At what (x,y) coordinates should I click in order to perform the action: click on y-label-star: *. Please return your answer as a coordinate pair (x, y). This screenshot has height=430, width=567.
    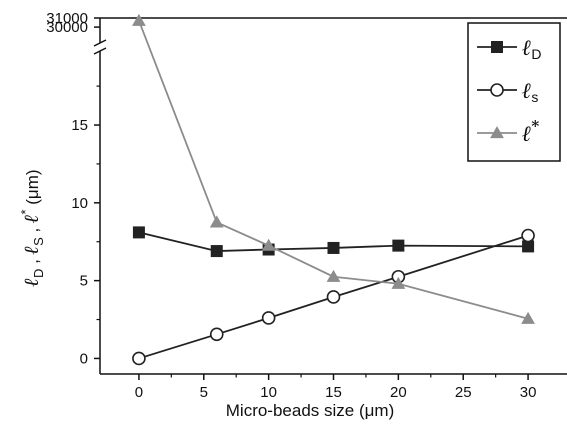
    Looking at the image, I should click on (25, 211).